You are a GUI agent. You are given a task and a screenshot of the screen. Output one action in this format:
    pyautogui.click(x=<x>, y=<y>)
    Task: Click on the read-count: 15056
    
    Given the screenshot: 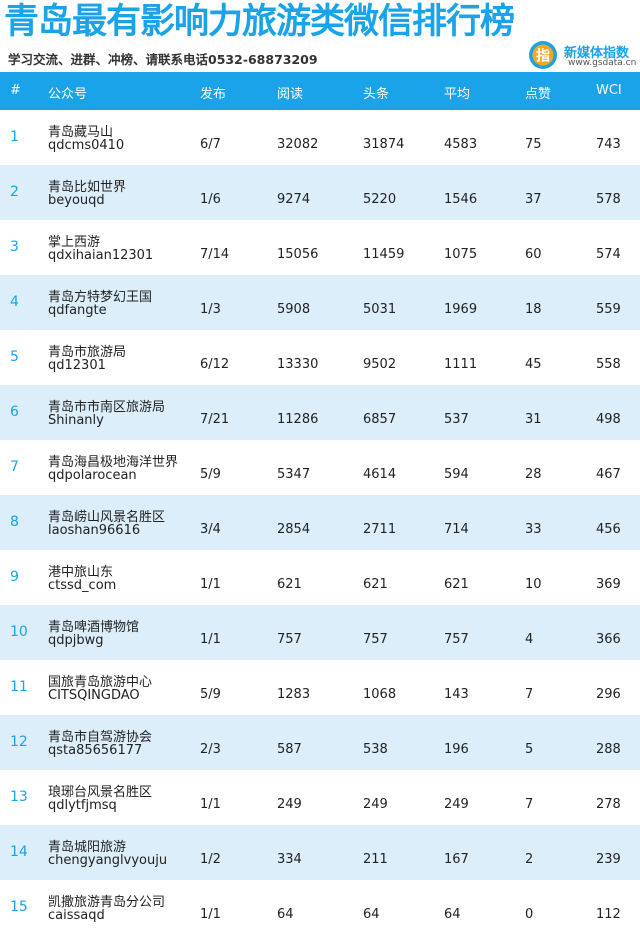 What is the action you would take?
    pyautogui.click(x=298, y=254)
    